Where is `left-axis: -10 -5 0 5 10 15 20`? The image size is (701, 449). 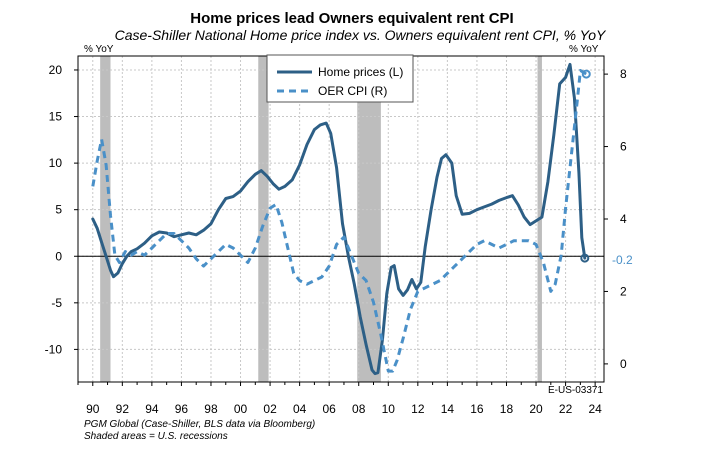
left-axis: -10 -5 0 5 10 15 20 is located at coordinates (61, 209).